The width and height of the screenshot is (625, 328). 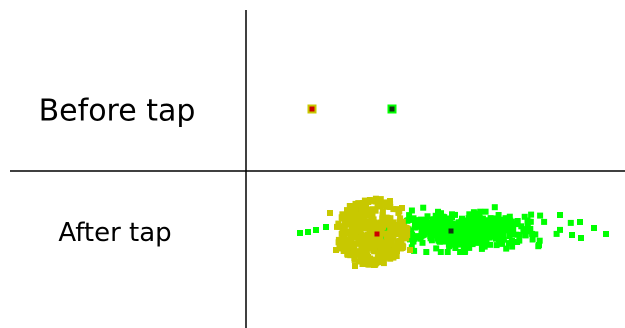 I want to click on before-red-marker, so click(x=312, y=109).